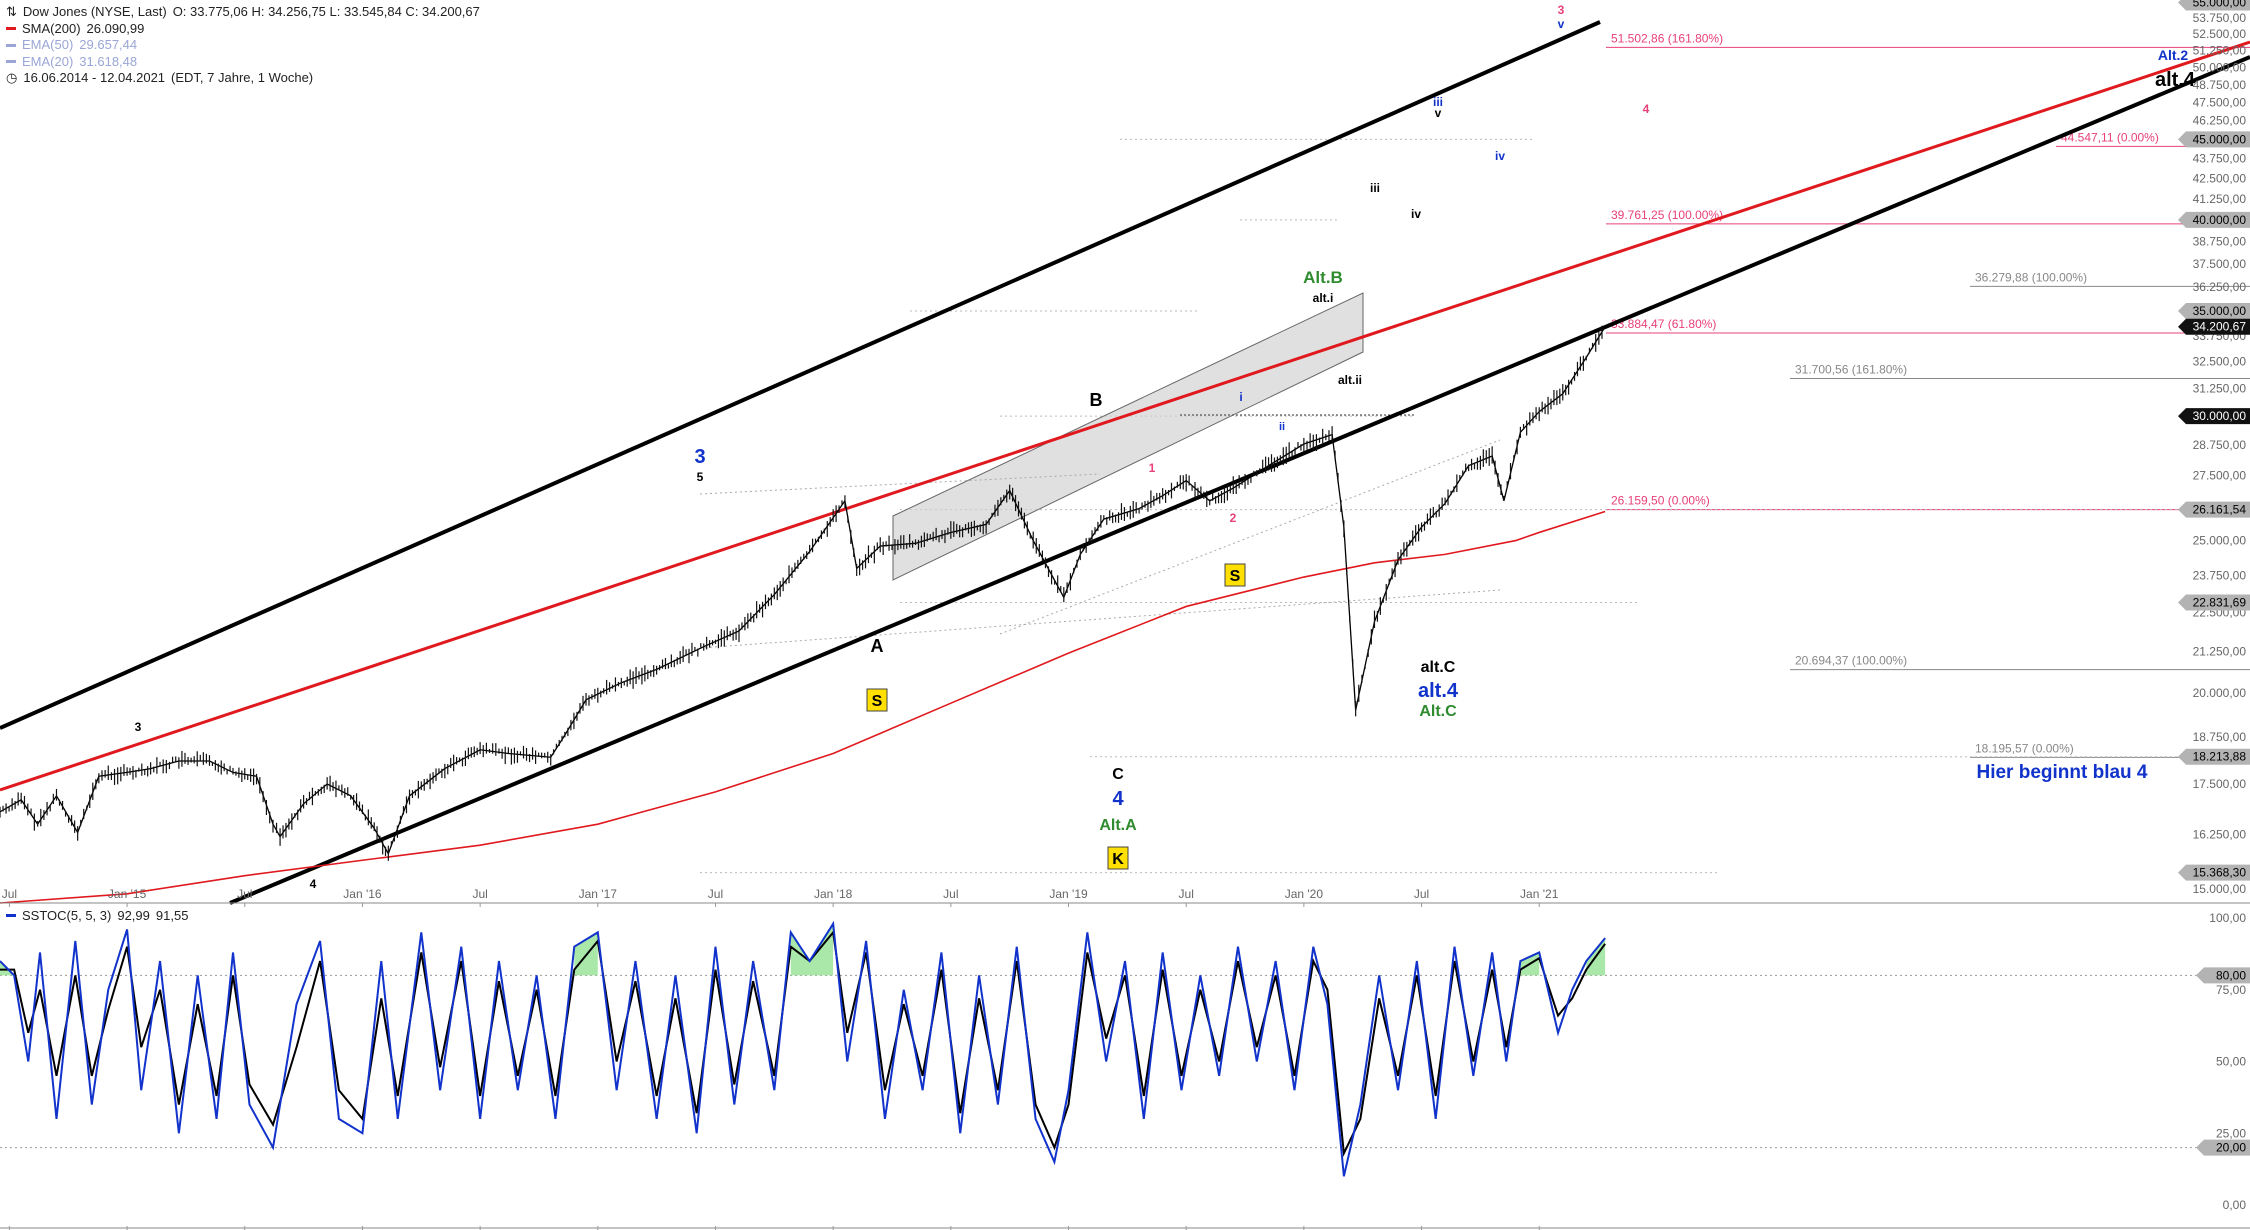  I want to click on y-tick-label: 47.500,00, so click(2220, 103).